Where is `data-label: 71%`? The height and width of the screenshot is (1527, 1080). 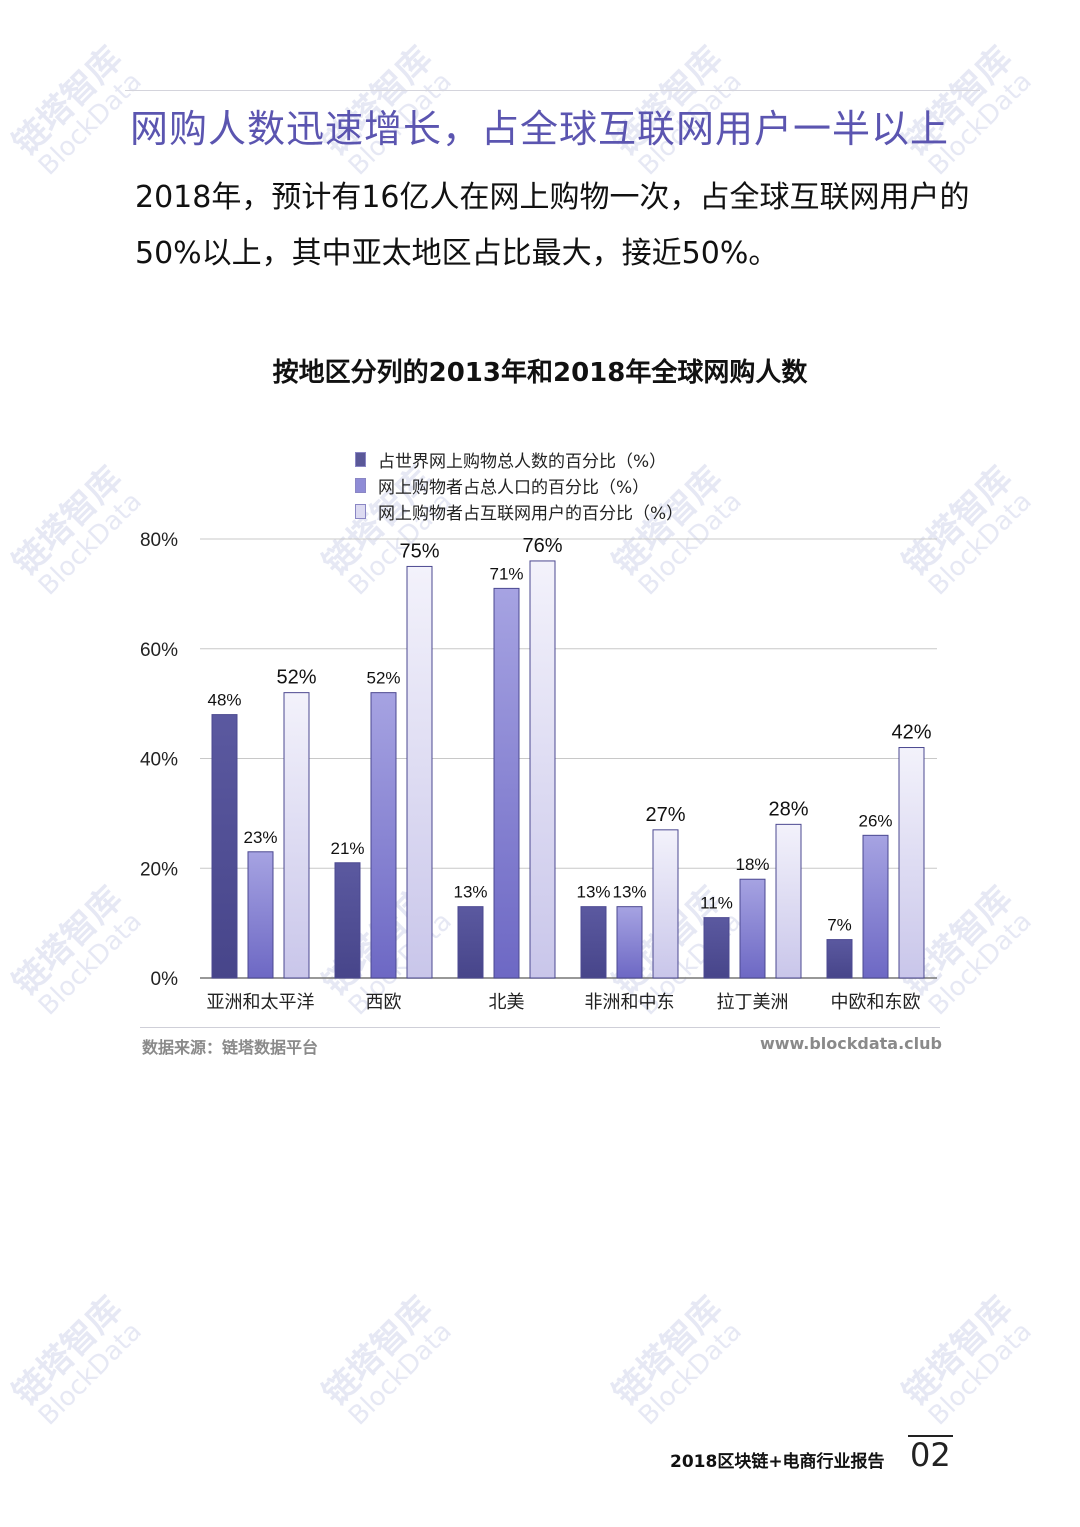 data-label: 71% is located at coordinates (506, 573).